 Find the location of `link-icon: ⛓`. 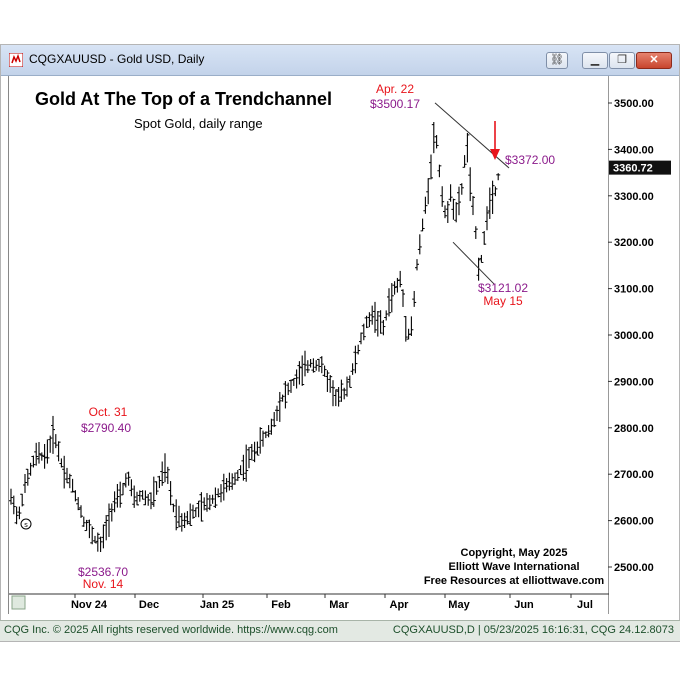

link-icon: ⛓ is located at coordinates (557, 60).